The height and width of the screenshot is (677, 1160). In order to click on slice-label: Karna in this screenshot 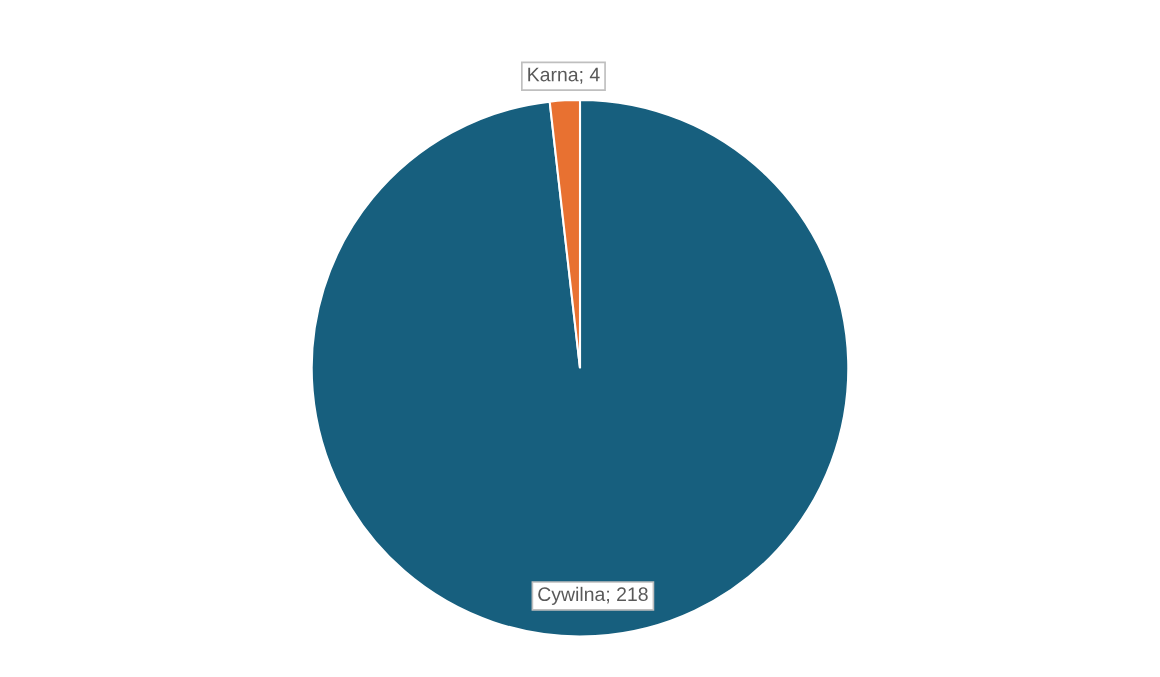, I will do `click(553, 74)`.